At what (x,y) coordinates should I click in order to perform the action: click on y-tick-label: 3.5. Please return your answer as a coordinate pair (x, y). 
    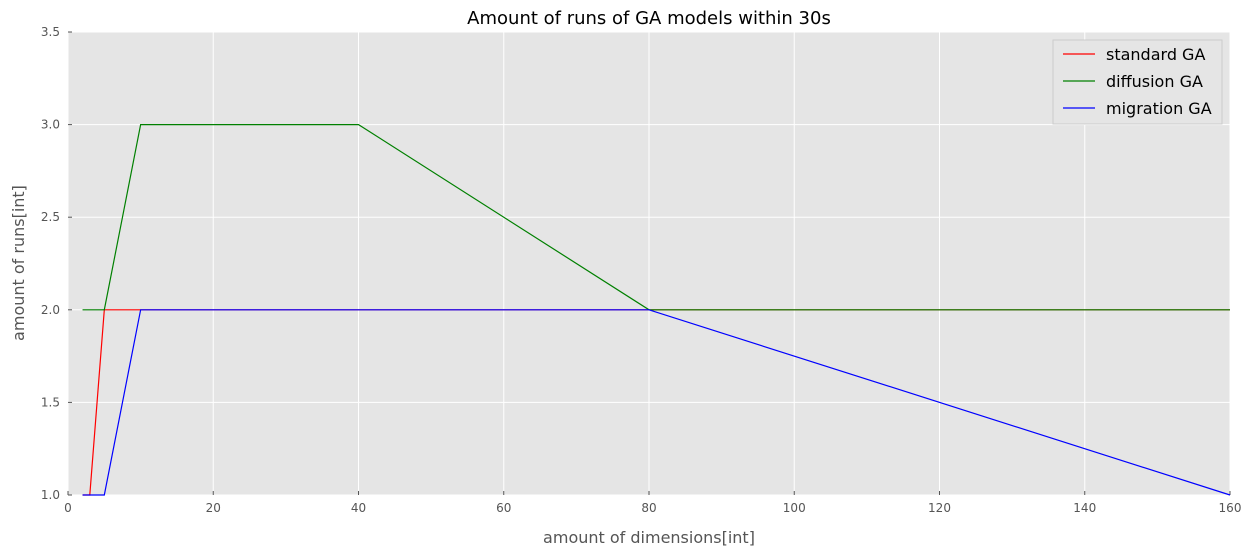
    Looking at the image, I should click on (50, 32).